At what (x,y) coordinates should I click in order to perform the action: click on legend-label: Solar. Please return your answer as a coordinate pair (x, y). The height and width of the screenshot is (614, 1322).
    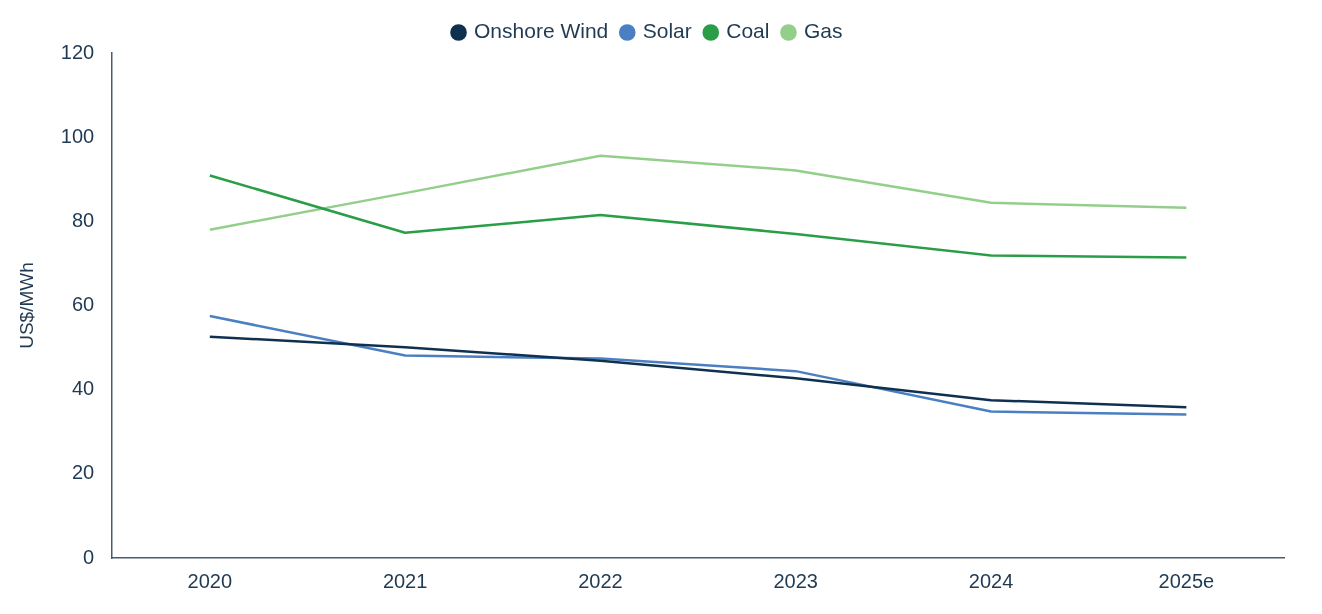
    Looking at the image, I should click on (667, 31).